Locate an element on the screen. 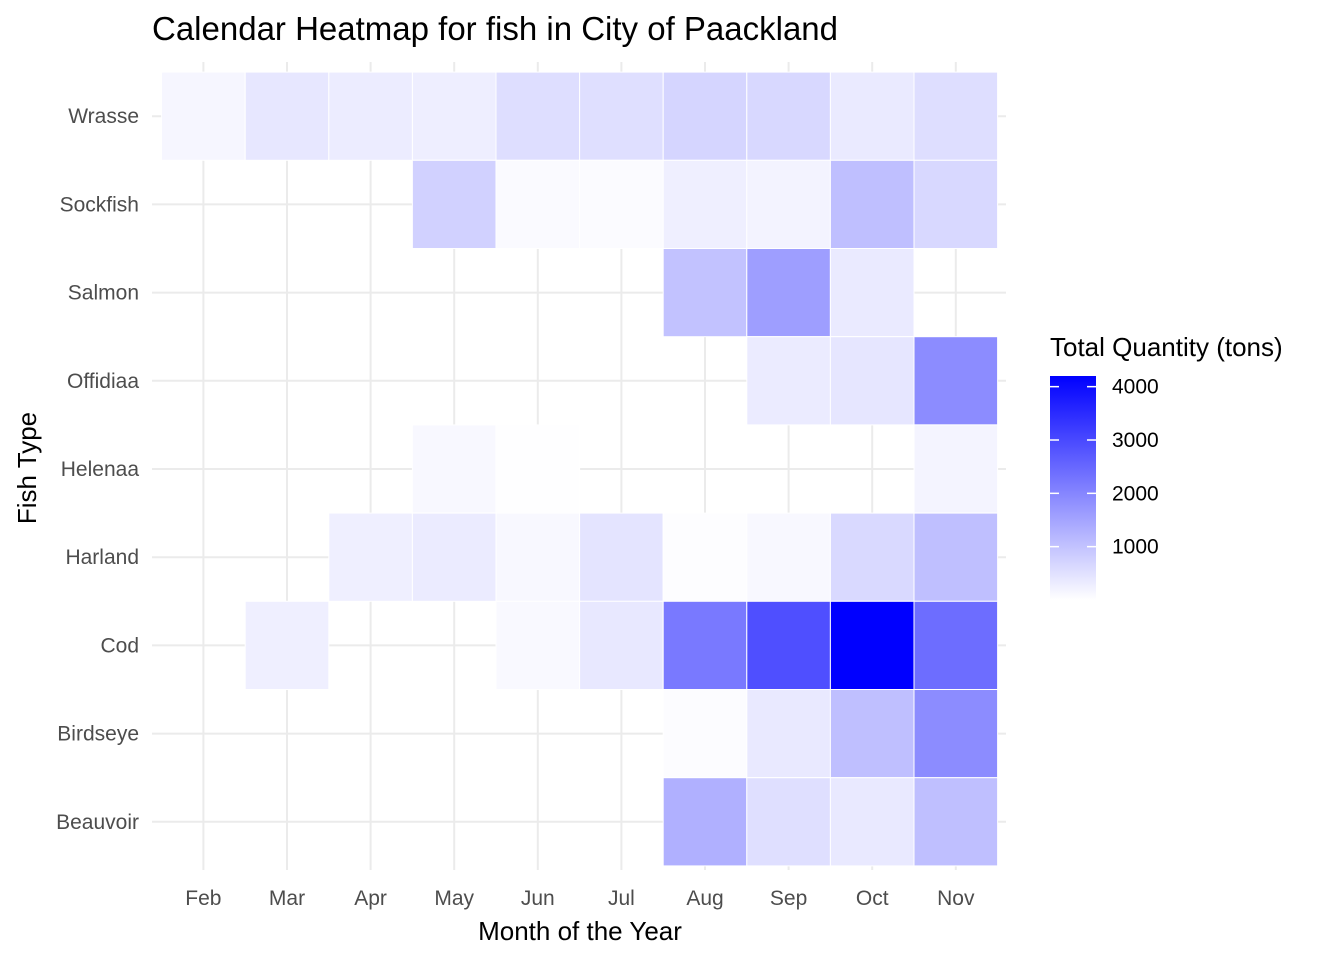 The image size is (1344, 960). y-tick-label: Beauvoir is located at coordinates (97, 822).